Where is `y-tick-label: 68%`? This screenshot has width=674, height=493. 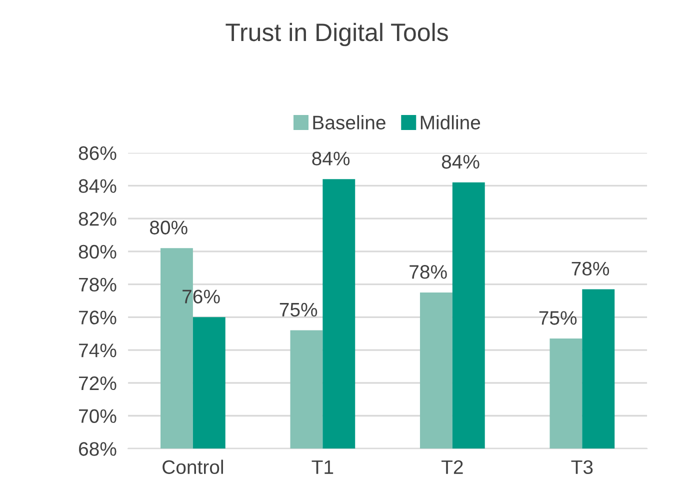 y-tick-label: 68% is located at coordinates (97, 449).